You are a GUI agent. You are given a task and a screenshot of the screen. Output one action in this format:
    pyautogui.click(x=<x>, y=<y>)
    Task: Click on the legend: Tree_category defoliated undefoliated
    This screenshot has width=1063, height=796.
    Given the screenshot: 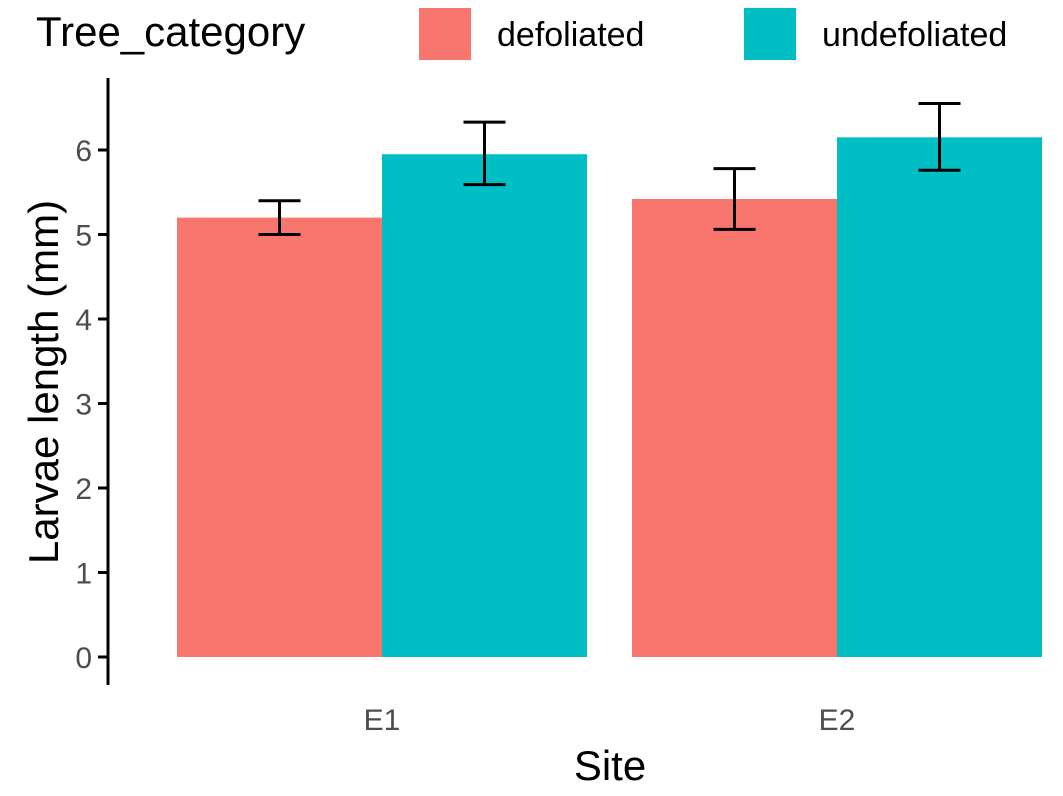 What is the action you would take?
    pyautogui.click(x=521, y=34)
    